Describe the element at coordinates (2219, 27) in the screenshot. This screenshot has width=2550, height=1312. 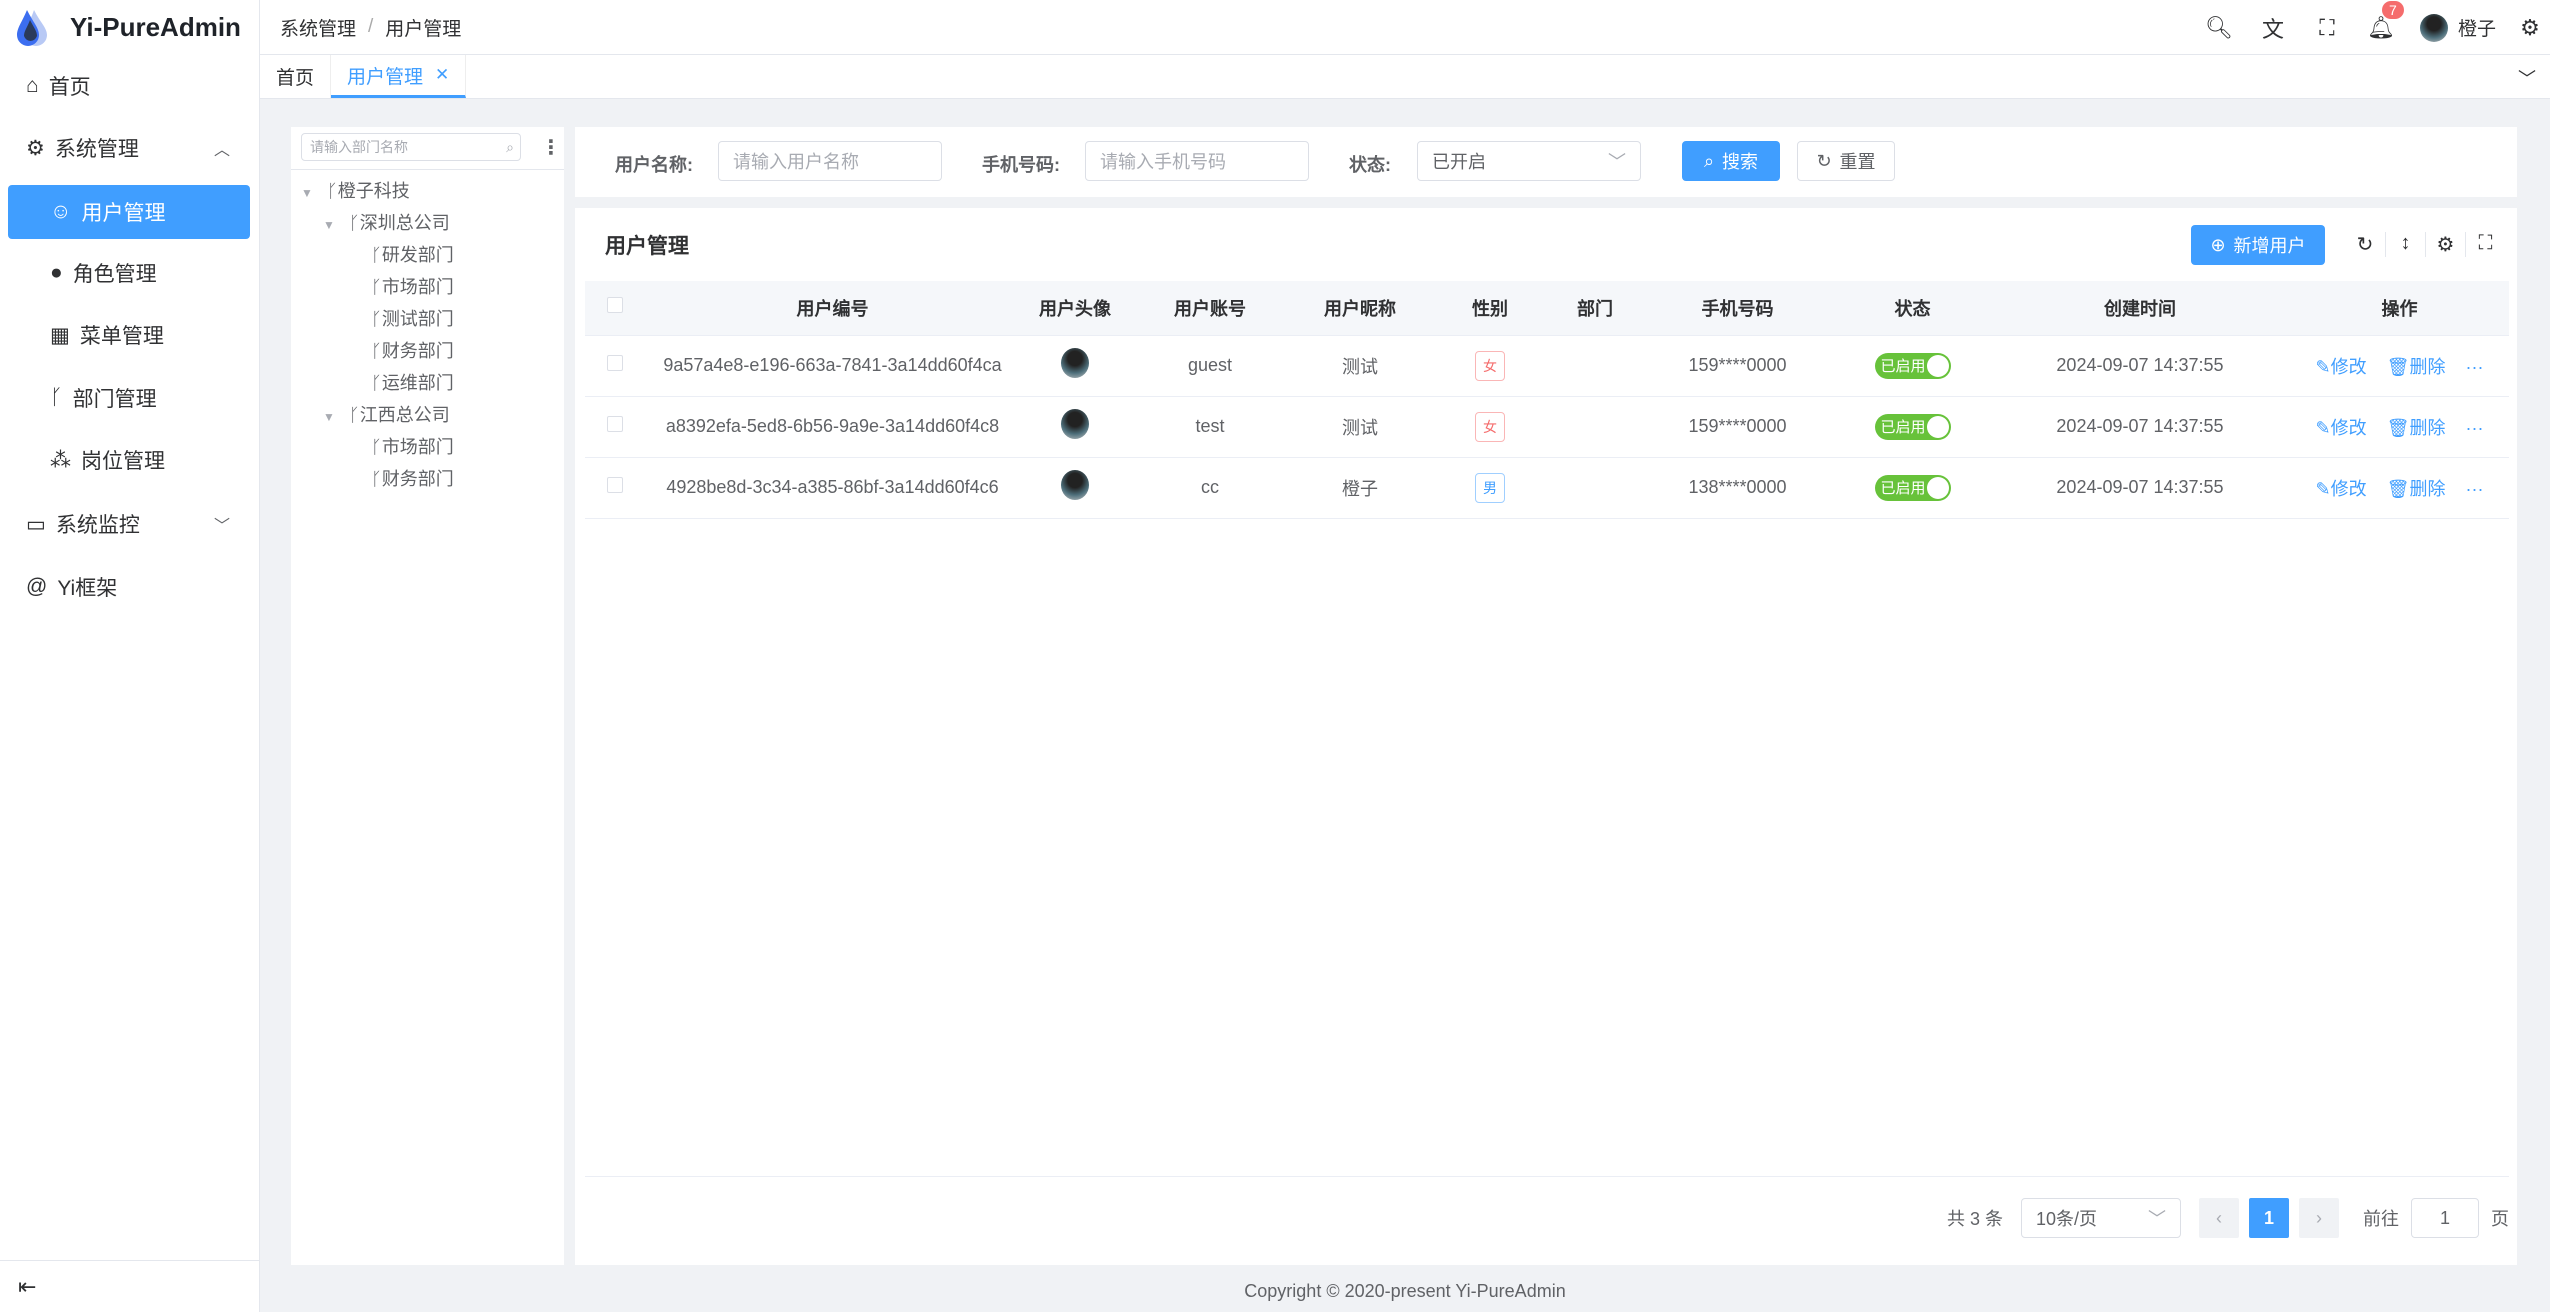
I see `search-icon: 🔍︎` at that location.